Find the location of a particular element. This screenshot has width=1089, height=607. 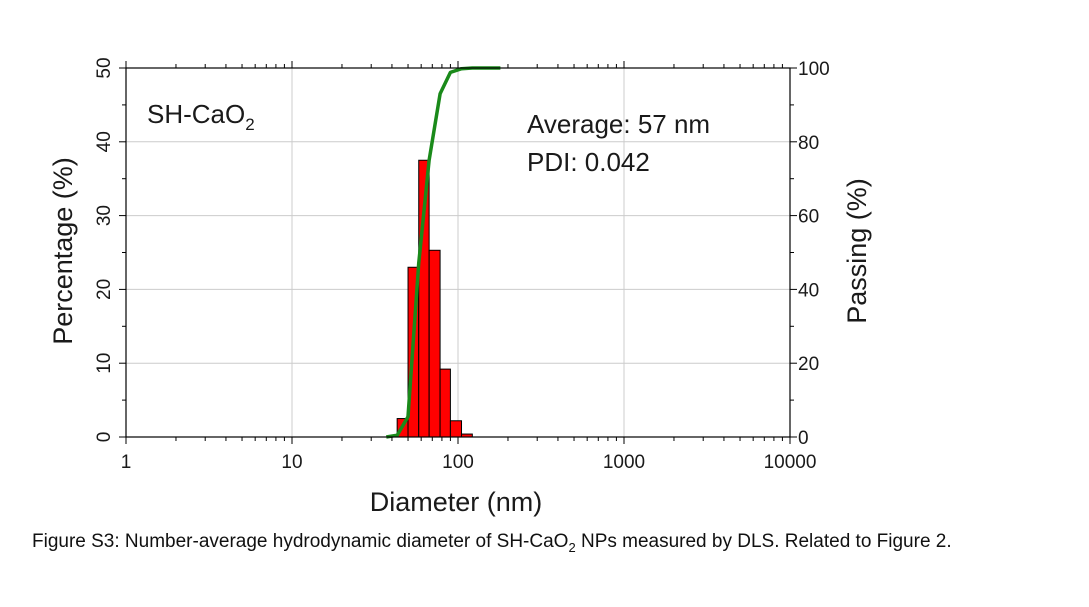

y-axis-right-title: Passing (%) is located at coordinates (857, 251).